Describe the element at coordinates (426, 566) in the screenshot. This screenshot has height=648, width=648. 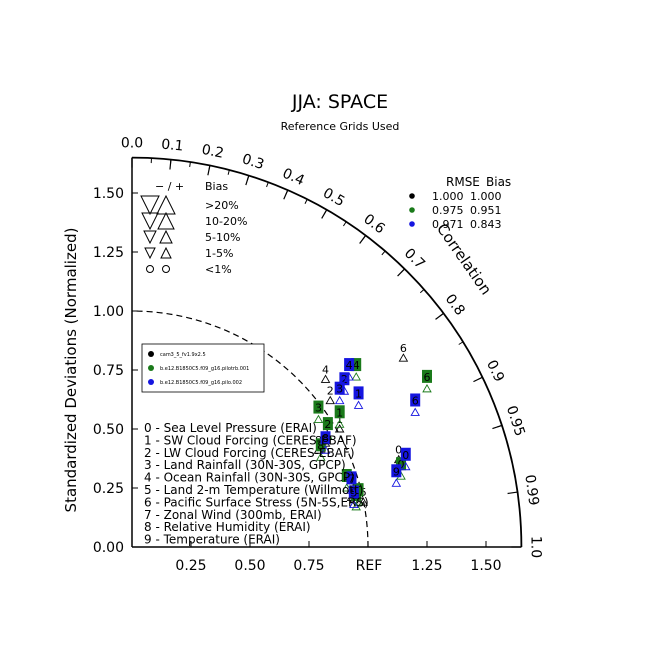
I see `x-tick-label: 1.25` at that location.